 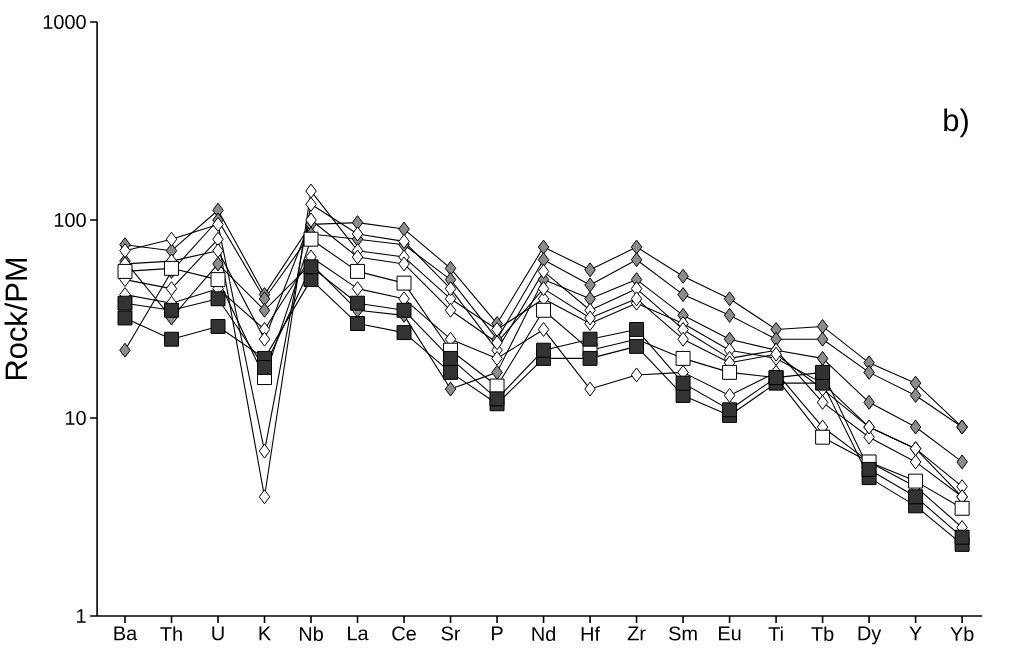 I want to click on y-axis-title: Rock/PM, so click(x=16, y=319).